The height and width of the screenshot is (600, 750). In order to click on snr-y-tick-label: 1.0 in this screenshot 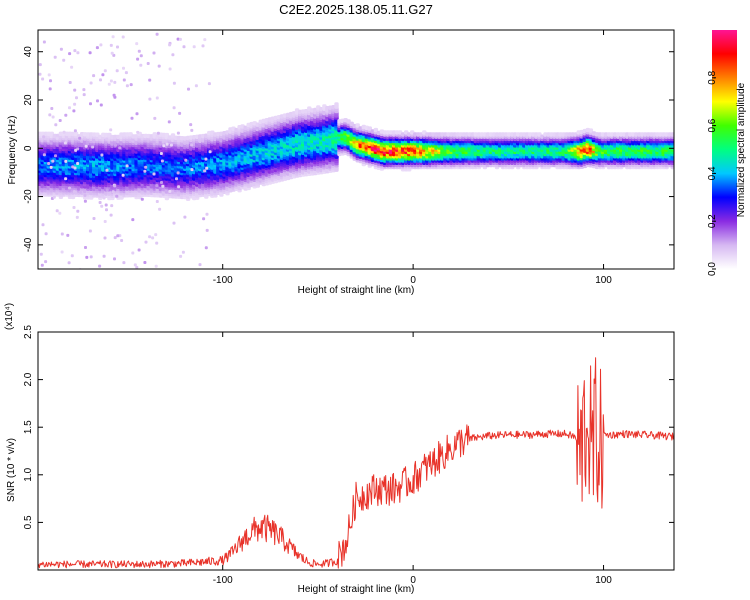, I will do `click(28, 474)`.